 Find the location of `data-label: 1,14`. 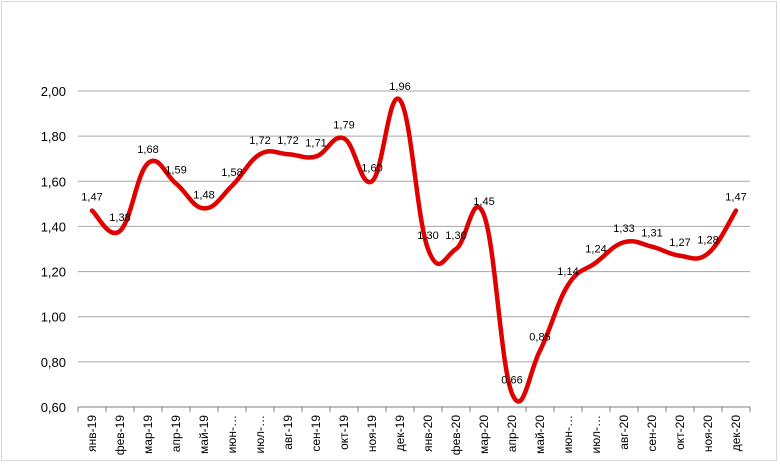

data-label: 1,14 is located at coordinates (567, 272).